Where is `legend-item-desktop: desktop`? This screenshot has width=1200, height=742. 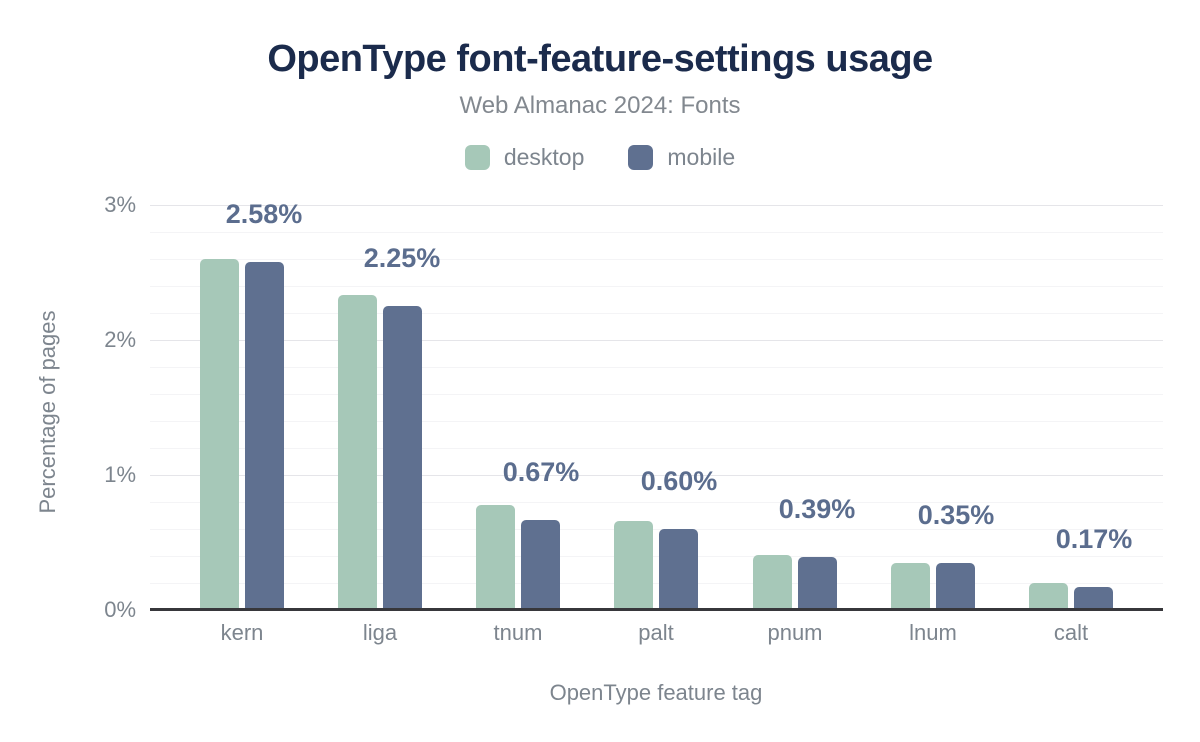 legend-item-desktop: desktop is located at coordinates (524, 157).